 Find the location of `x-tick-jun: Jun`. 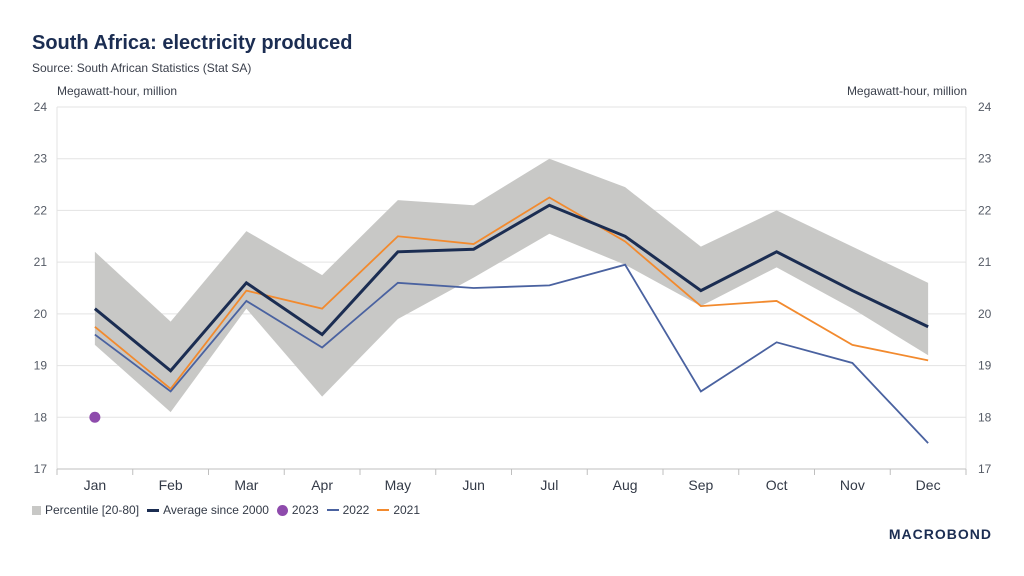

x-tick-jun: Jun is located at coordinates (473, 485).